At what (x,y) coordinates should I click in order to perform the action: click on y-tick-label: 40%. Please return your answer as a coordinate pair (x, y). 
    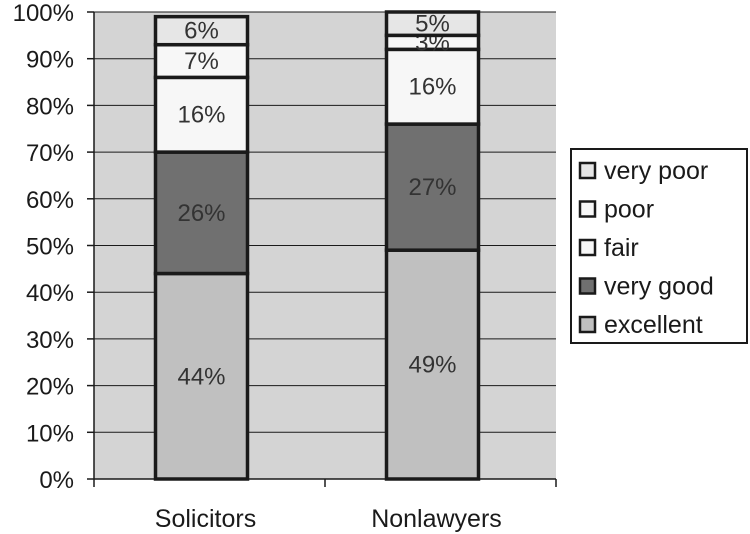
    Looking at the image, I should click on (50, 293).